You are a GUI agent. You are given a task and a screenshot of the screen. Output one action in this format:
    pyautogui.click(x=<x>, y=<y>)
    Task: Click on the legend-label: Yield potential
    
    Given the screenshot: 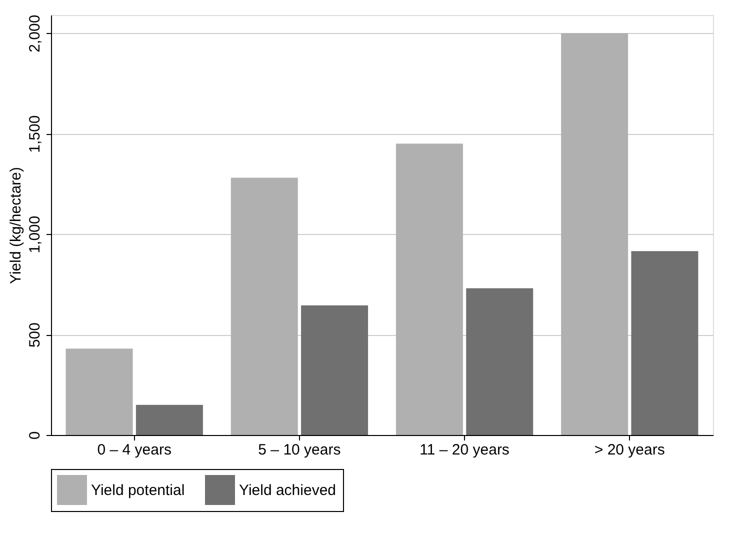 What is the action you would take?
    pyautogui.click(x=138, y=490)
    